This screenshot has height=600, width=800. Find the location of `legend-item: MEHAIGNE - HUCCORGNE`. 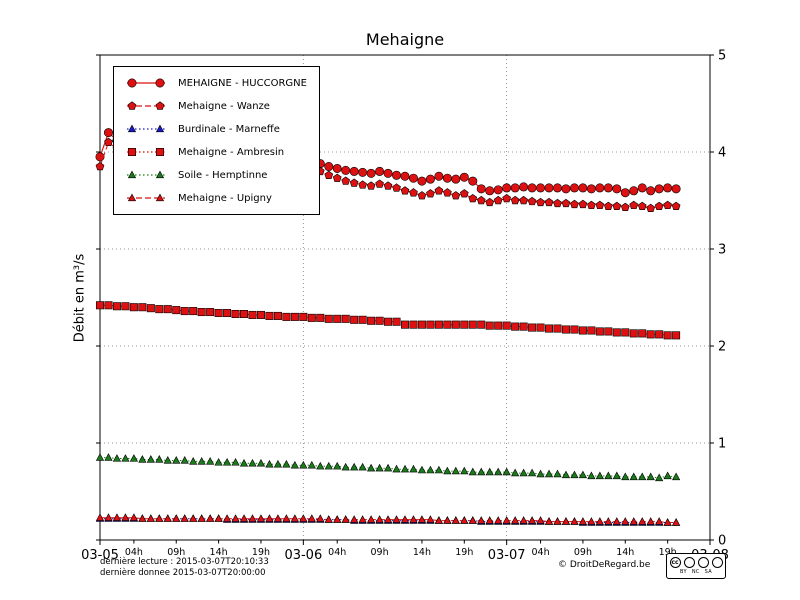

legend-item: MEHAIGNE - HUCCORGNE is located at coordinates (215, 83).